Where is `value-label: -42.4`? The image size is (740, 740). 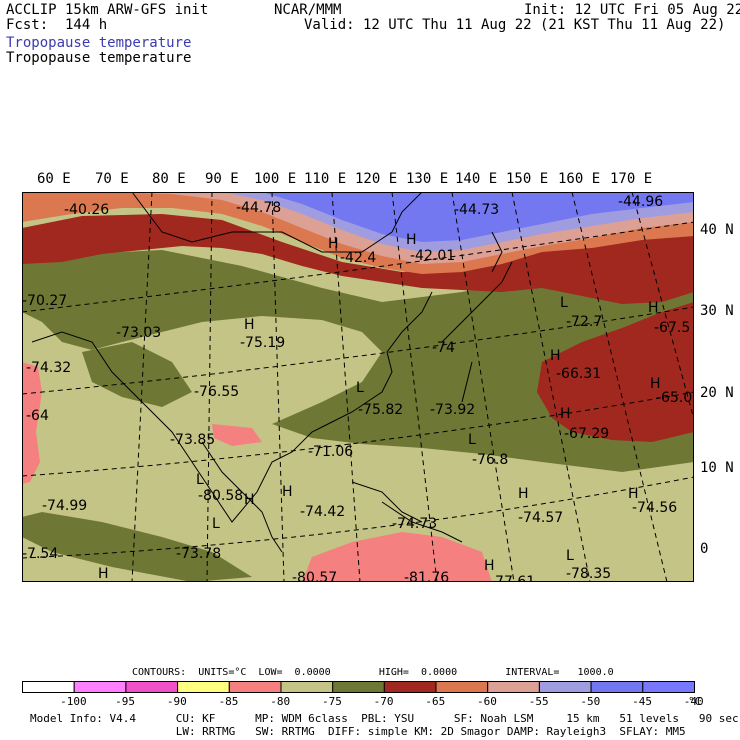
value-label: -42.4 is located at coordinates (358, 258).